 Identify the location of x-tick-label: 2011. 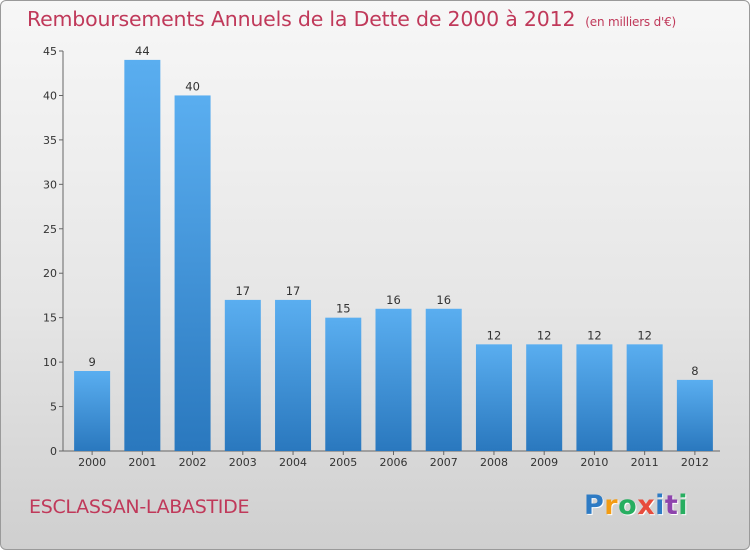
(645, 462).